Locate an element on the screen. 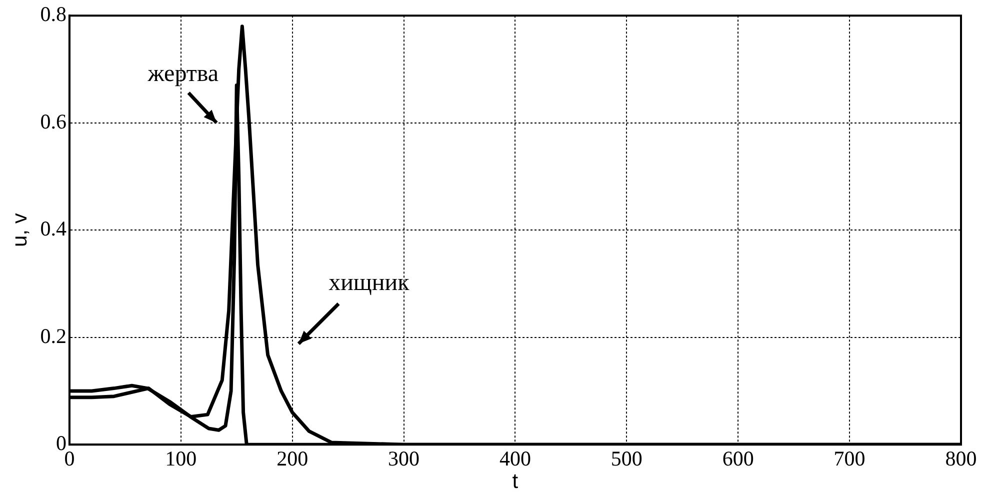  y-tick-label: 0 is located at coordinates (61, 443).